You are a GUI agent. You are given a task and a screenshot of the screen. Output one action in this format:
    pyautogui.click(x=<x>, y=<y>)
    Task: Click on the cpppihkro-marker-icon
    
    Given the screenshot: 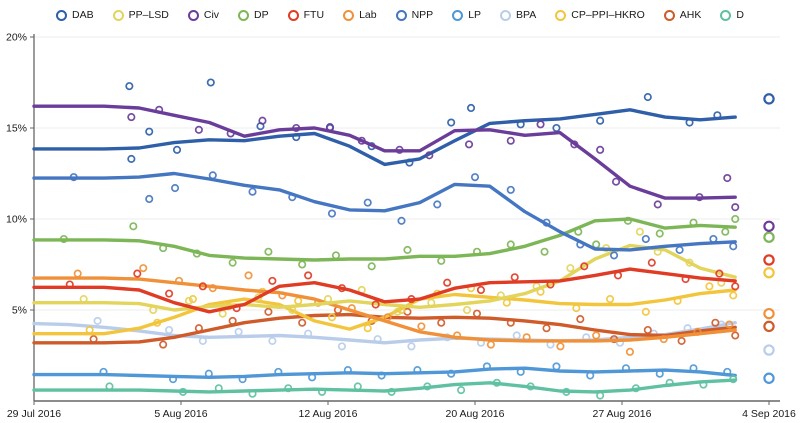 What is the action you would take?
    pyautogui.click(x=561, y=15)
    